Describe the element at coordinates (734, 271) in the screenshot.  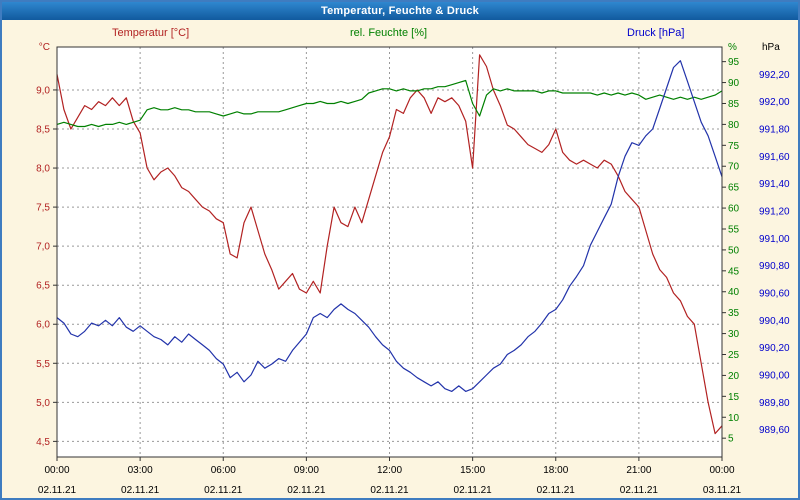
I see `humidity-tick-label: 45` at that location.